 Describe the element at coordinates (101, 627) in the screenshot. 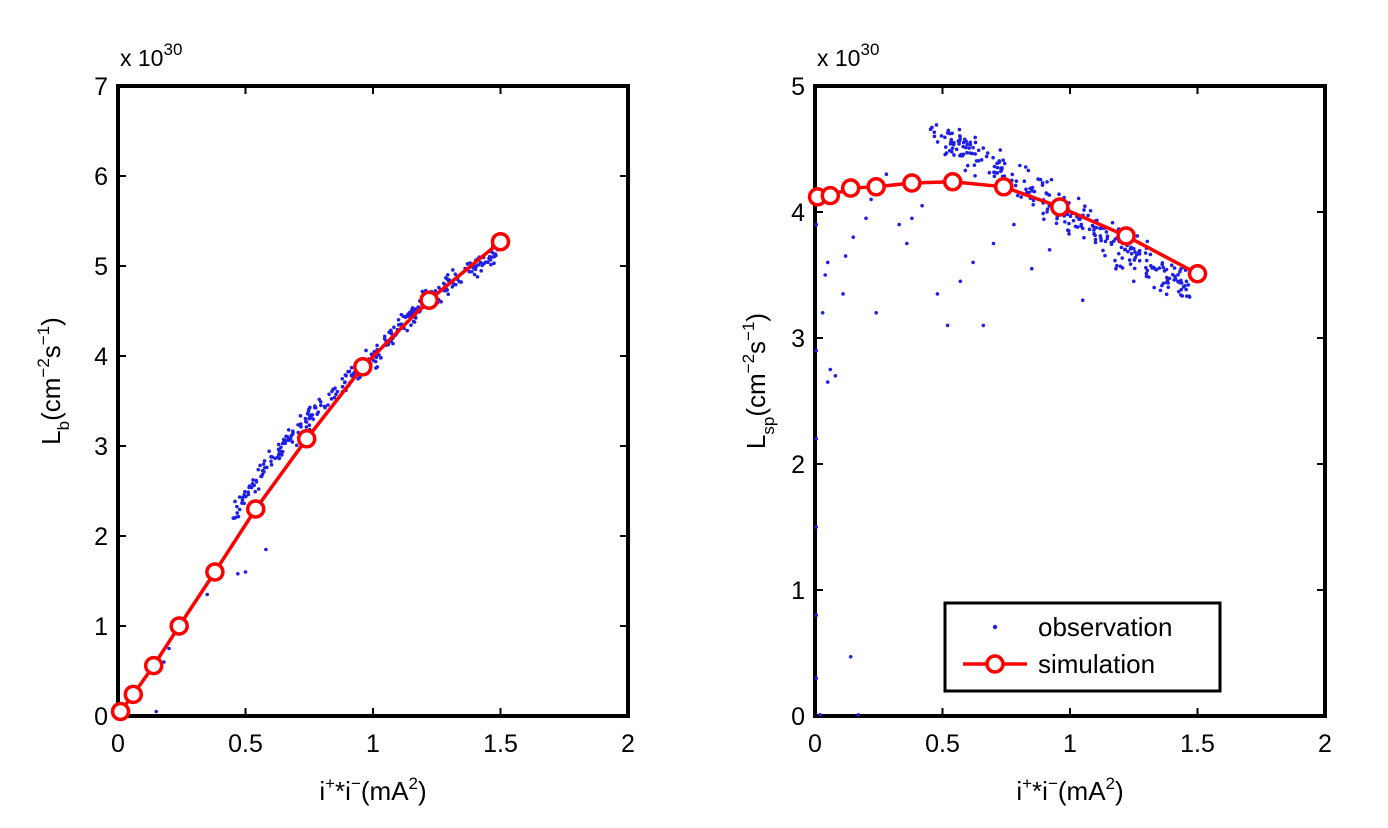

I see `y-tick-label: 1` at that location.